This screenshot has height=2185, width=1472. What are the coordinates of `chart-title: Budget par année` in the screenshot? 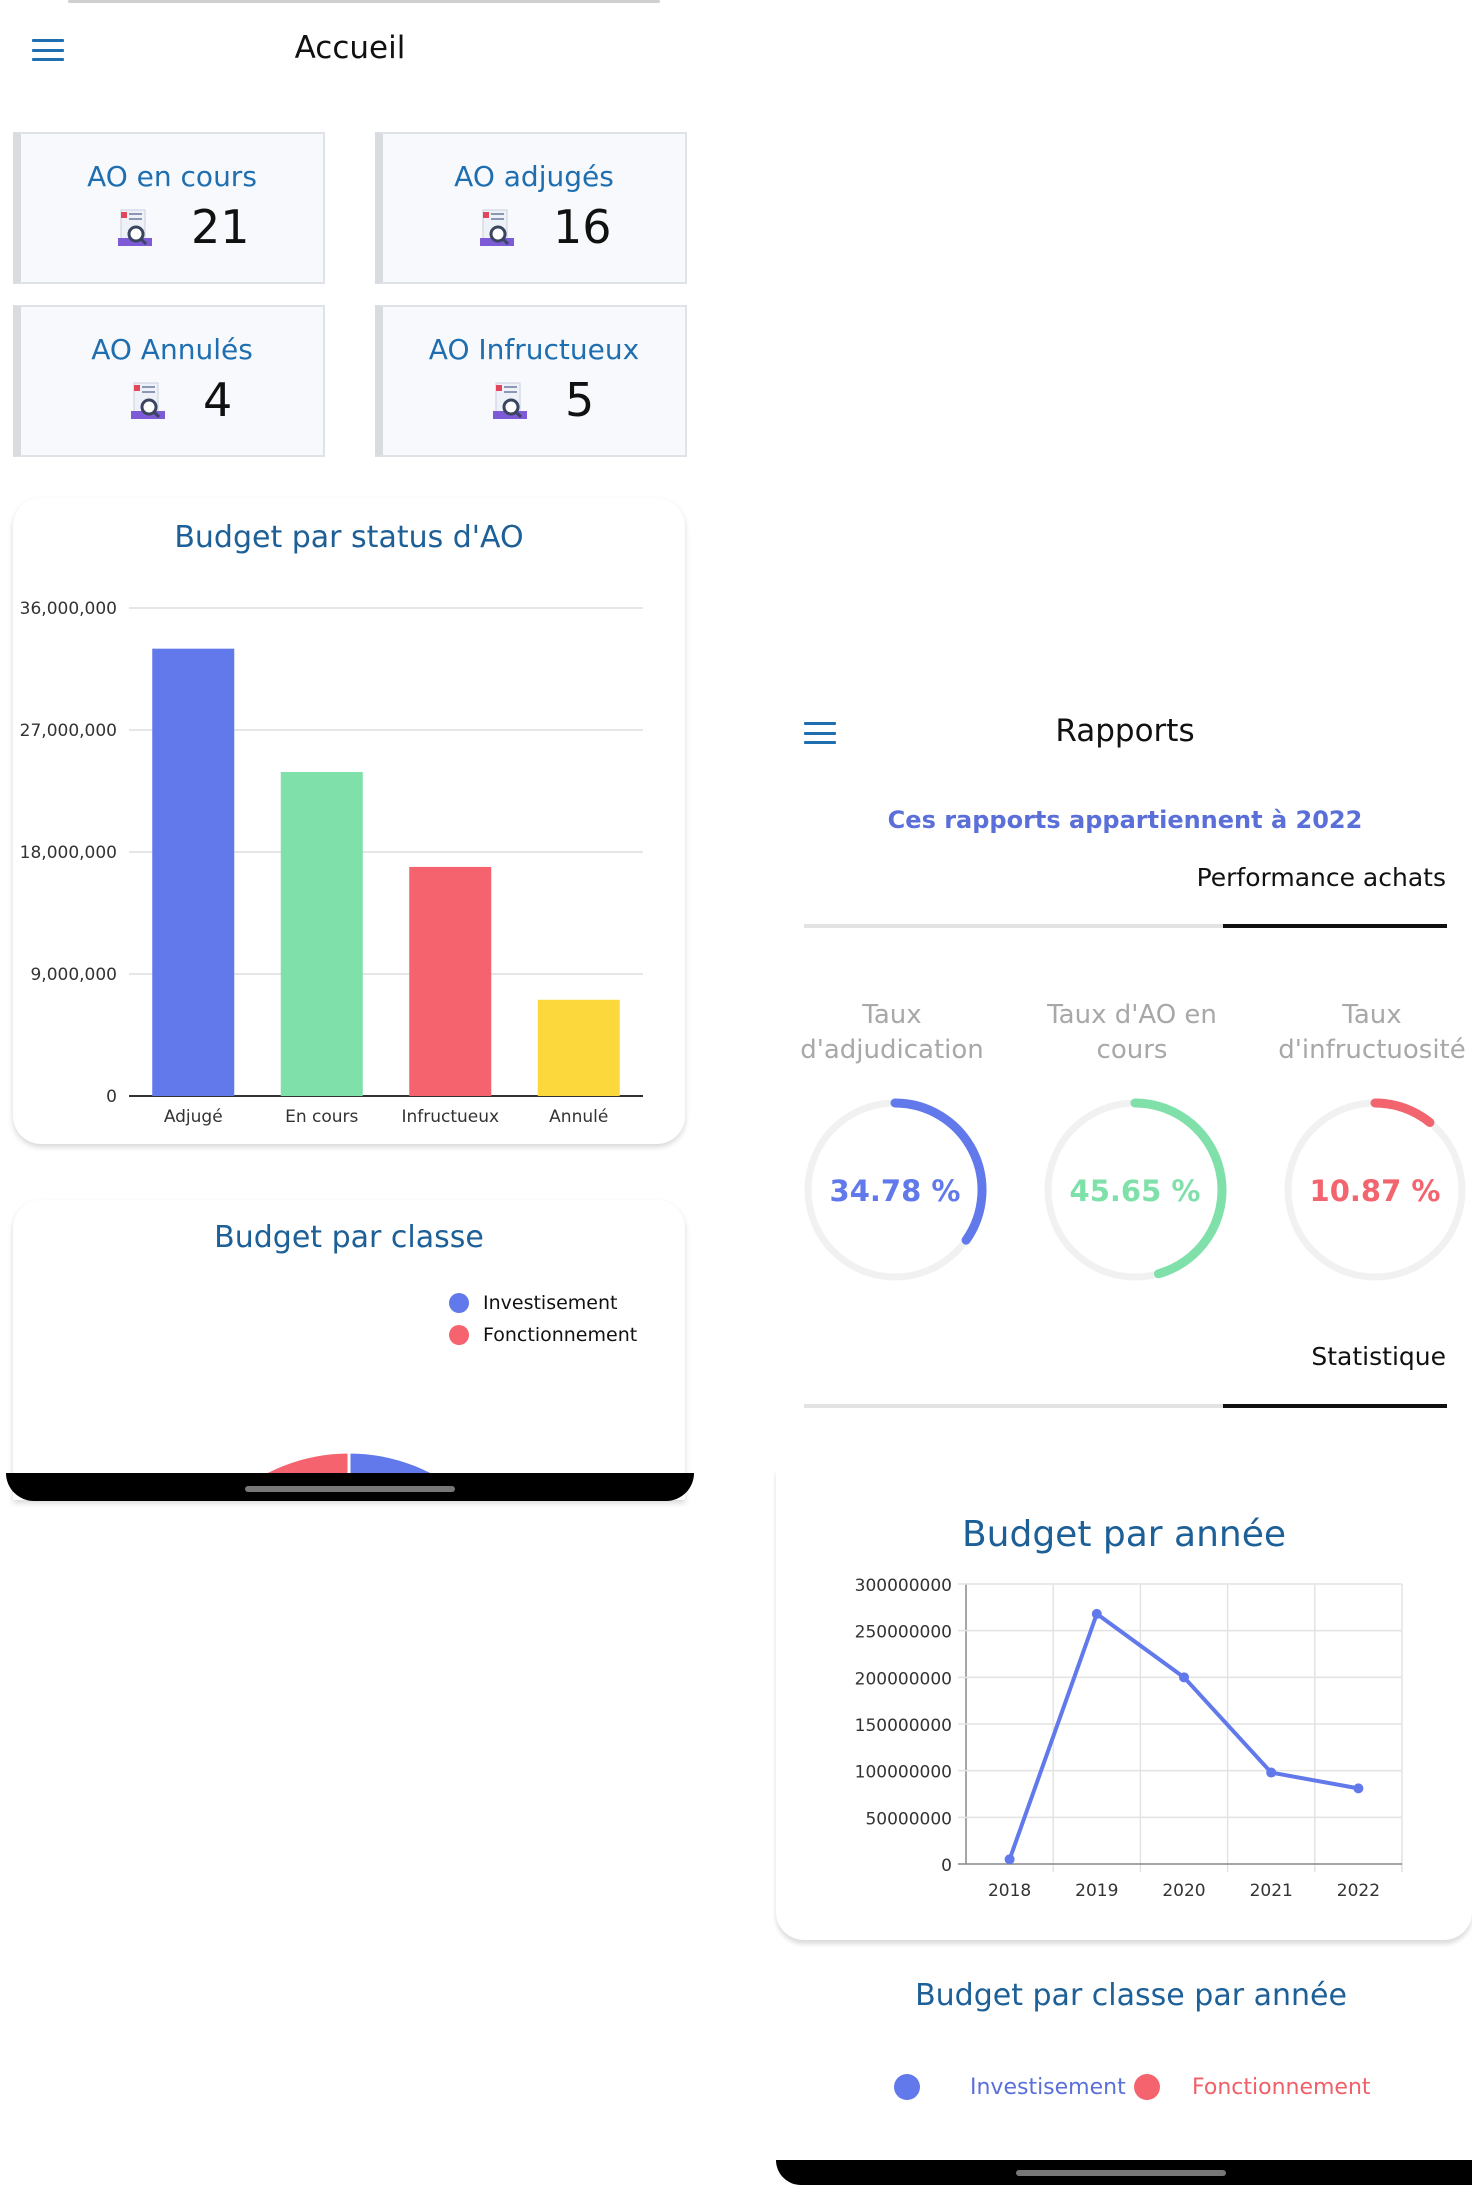 It's located at (1124, 1534).